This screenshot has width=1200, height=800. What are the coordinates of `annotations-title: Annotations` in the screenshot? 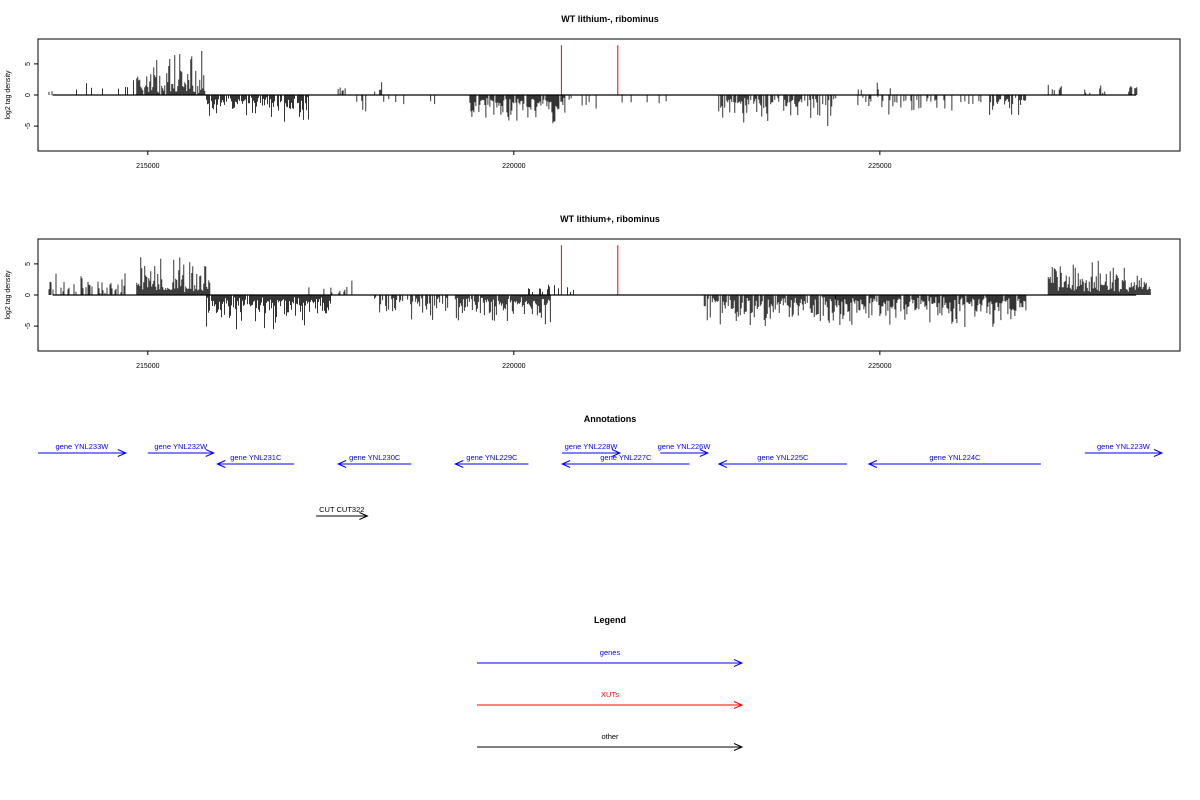 It's located at (610, 419).